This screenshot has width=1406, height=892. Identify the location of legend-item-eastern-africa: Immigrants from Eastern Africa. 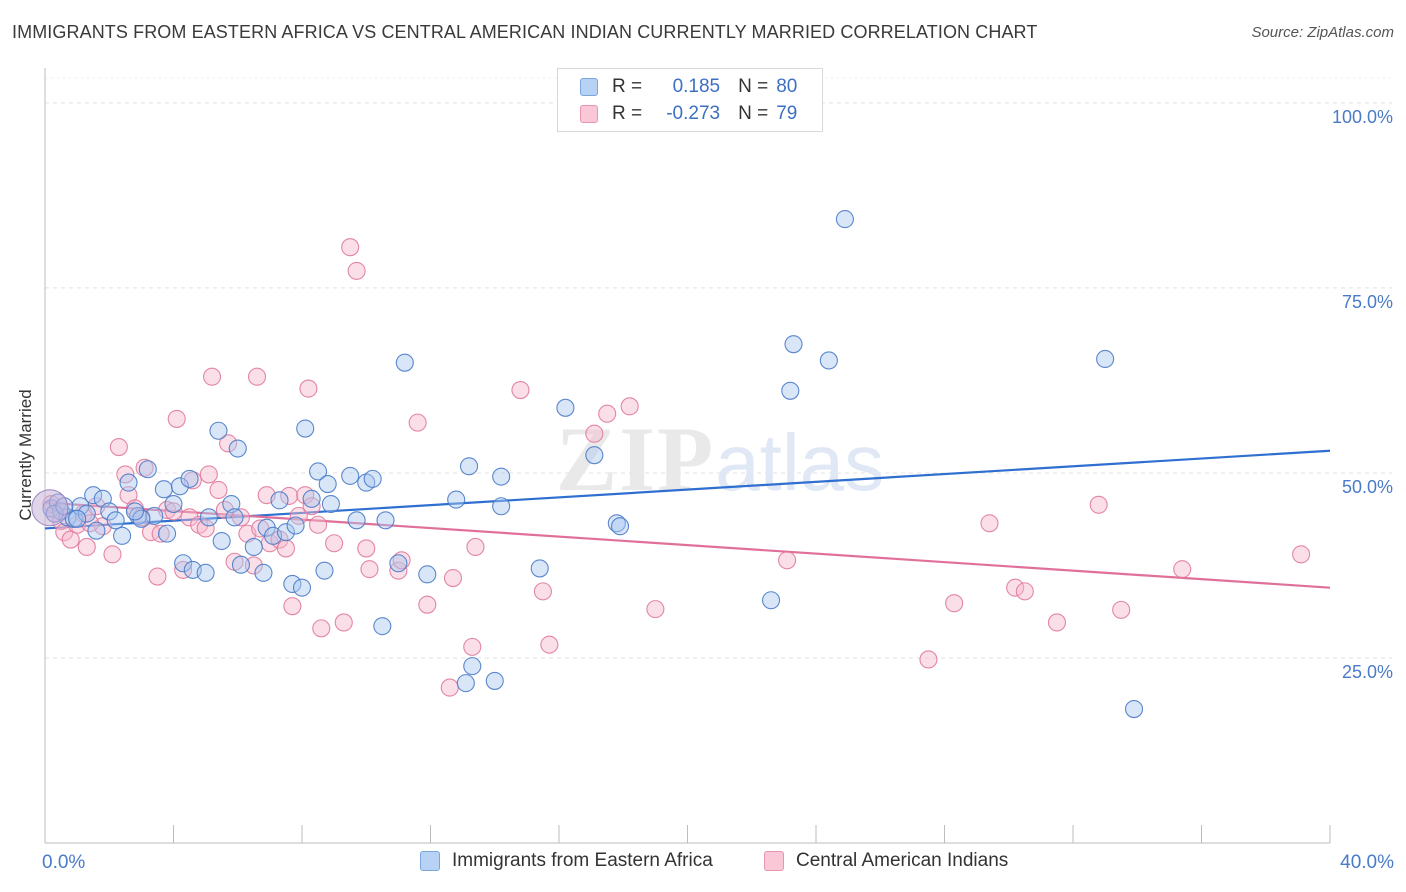
(566, 861).